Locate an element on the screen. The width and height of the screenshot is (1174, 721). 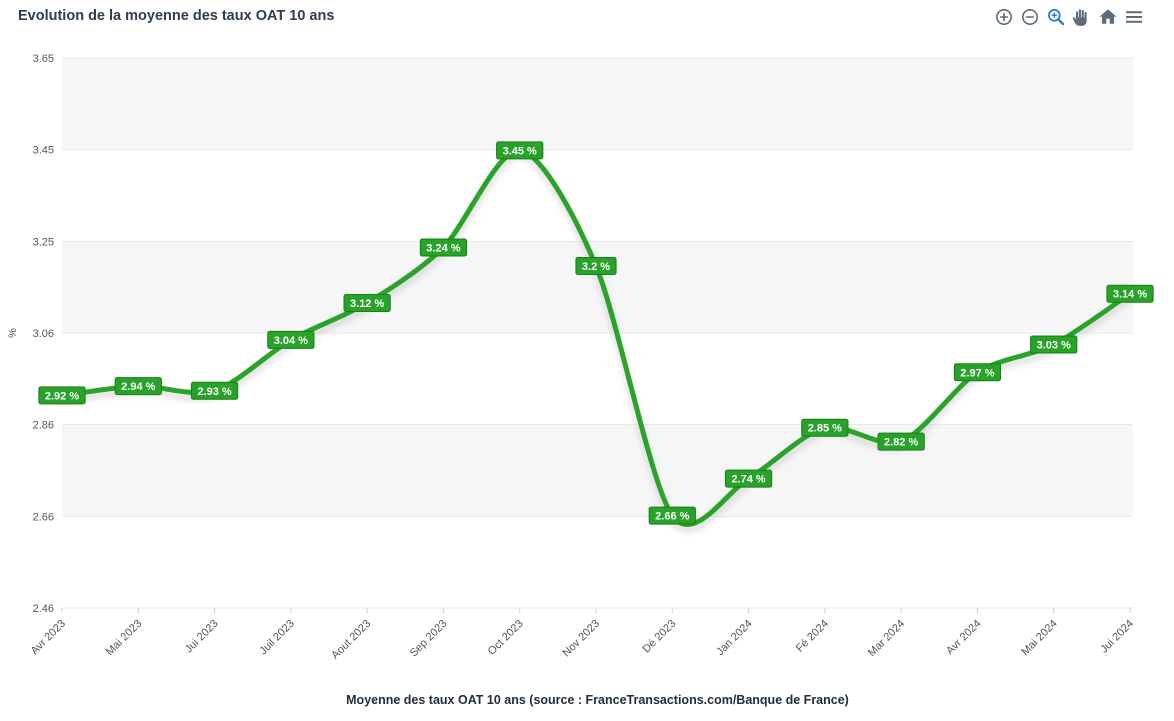
minus-circle-icon is located at coordinates (1030, 17).